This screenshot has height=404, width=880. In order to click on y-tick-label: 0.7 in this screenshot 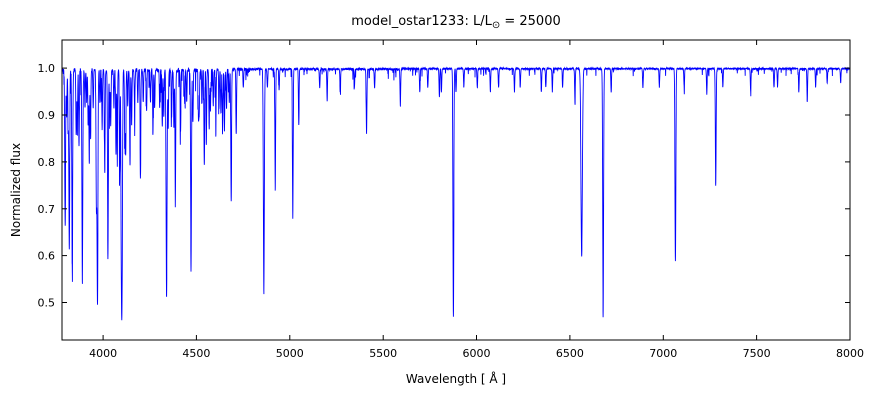, I will do `click(47, 209)`.